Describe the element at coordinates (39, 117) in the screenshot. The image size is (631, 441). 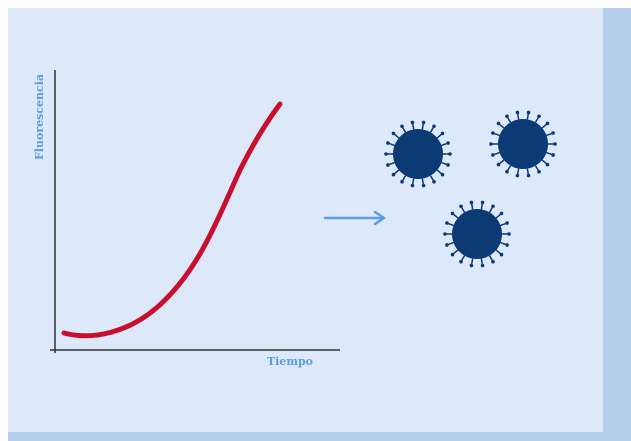
I see `y-axis-label: Fluorescencia` at that location.